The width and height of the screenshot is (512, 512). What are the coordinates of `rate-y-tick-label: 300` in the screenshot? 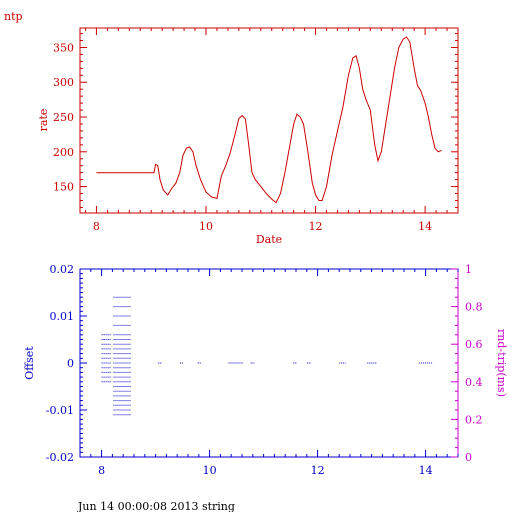 It's located at (63, 82).